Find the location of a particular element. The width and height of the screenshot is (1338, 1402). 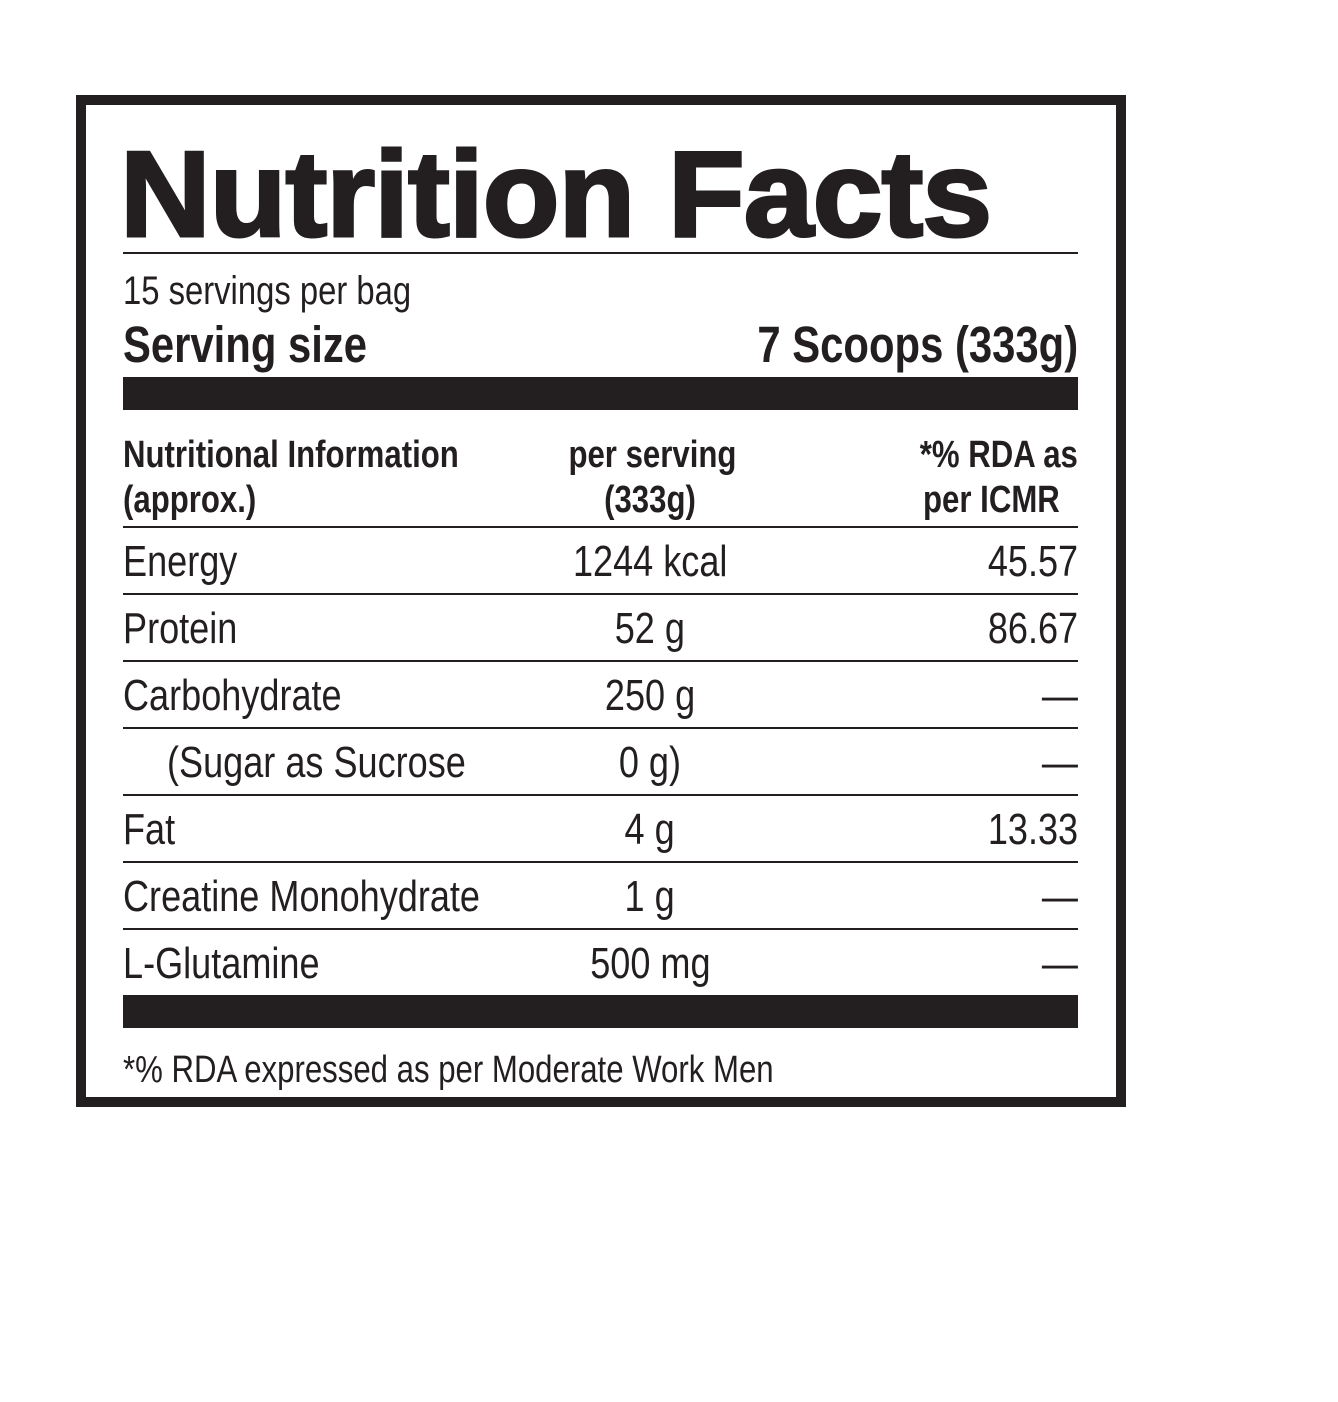

nutrient-name: Protein is located at coordinates (180, 628).